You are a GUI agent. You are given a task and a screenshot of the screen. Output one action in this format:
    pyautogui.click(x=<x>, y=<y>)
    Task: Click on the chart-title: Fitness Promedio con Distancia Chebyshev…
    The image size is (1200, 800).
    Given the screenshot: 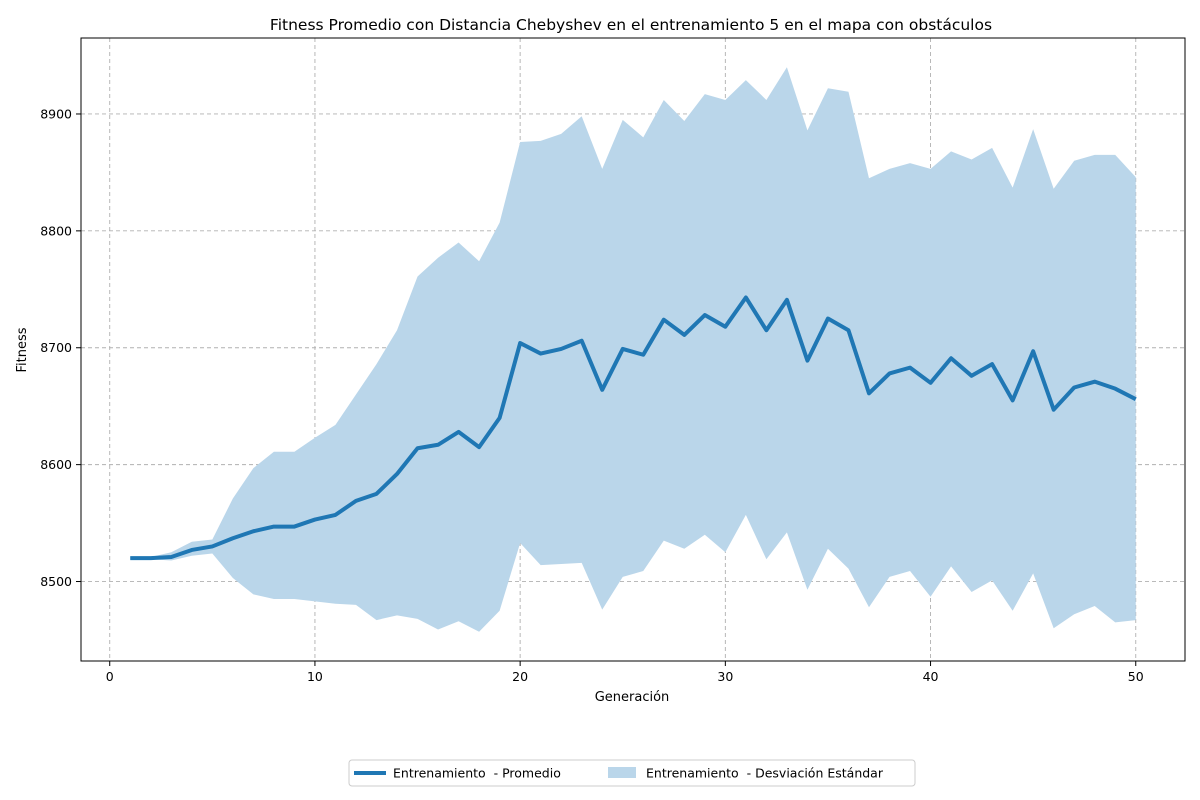 What is the action you would take?
    pyautogui.click(x=631, y=25)
    